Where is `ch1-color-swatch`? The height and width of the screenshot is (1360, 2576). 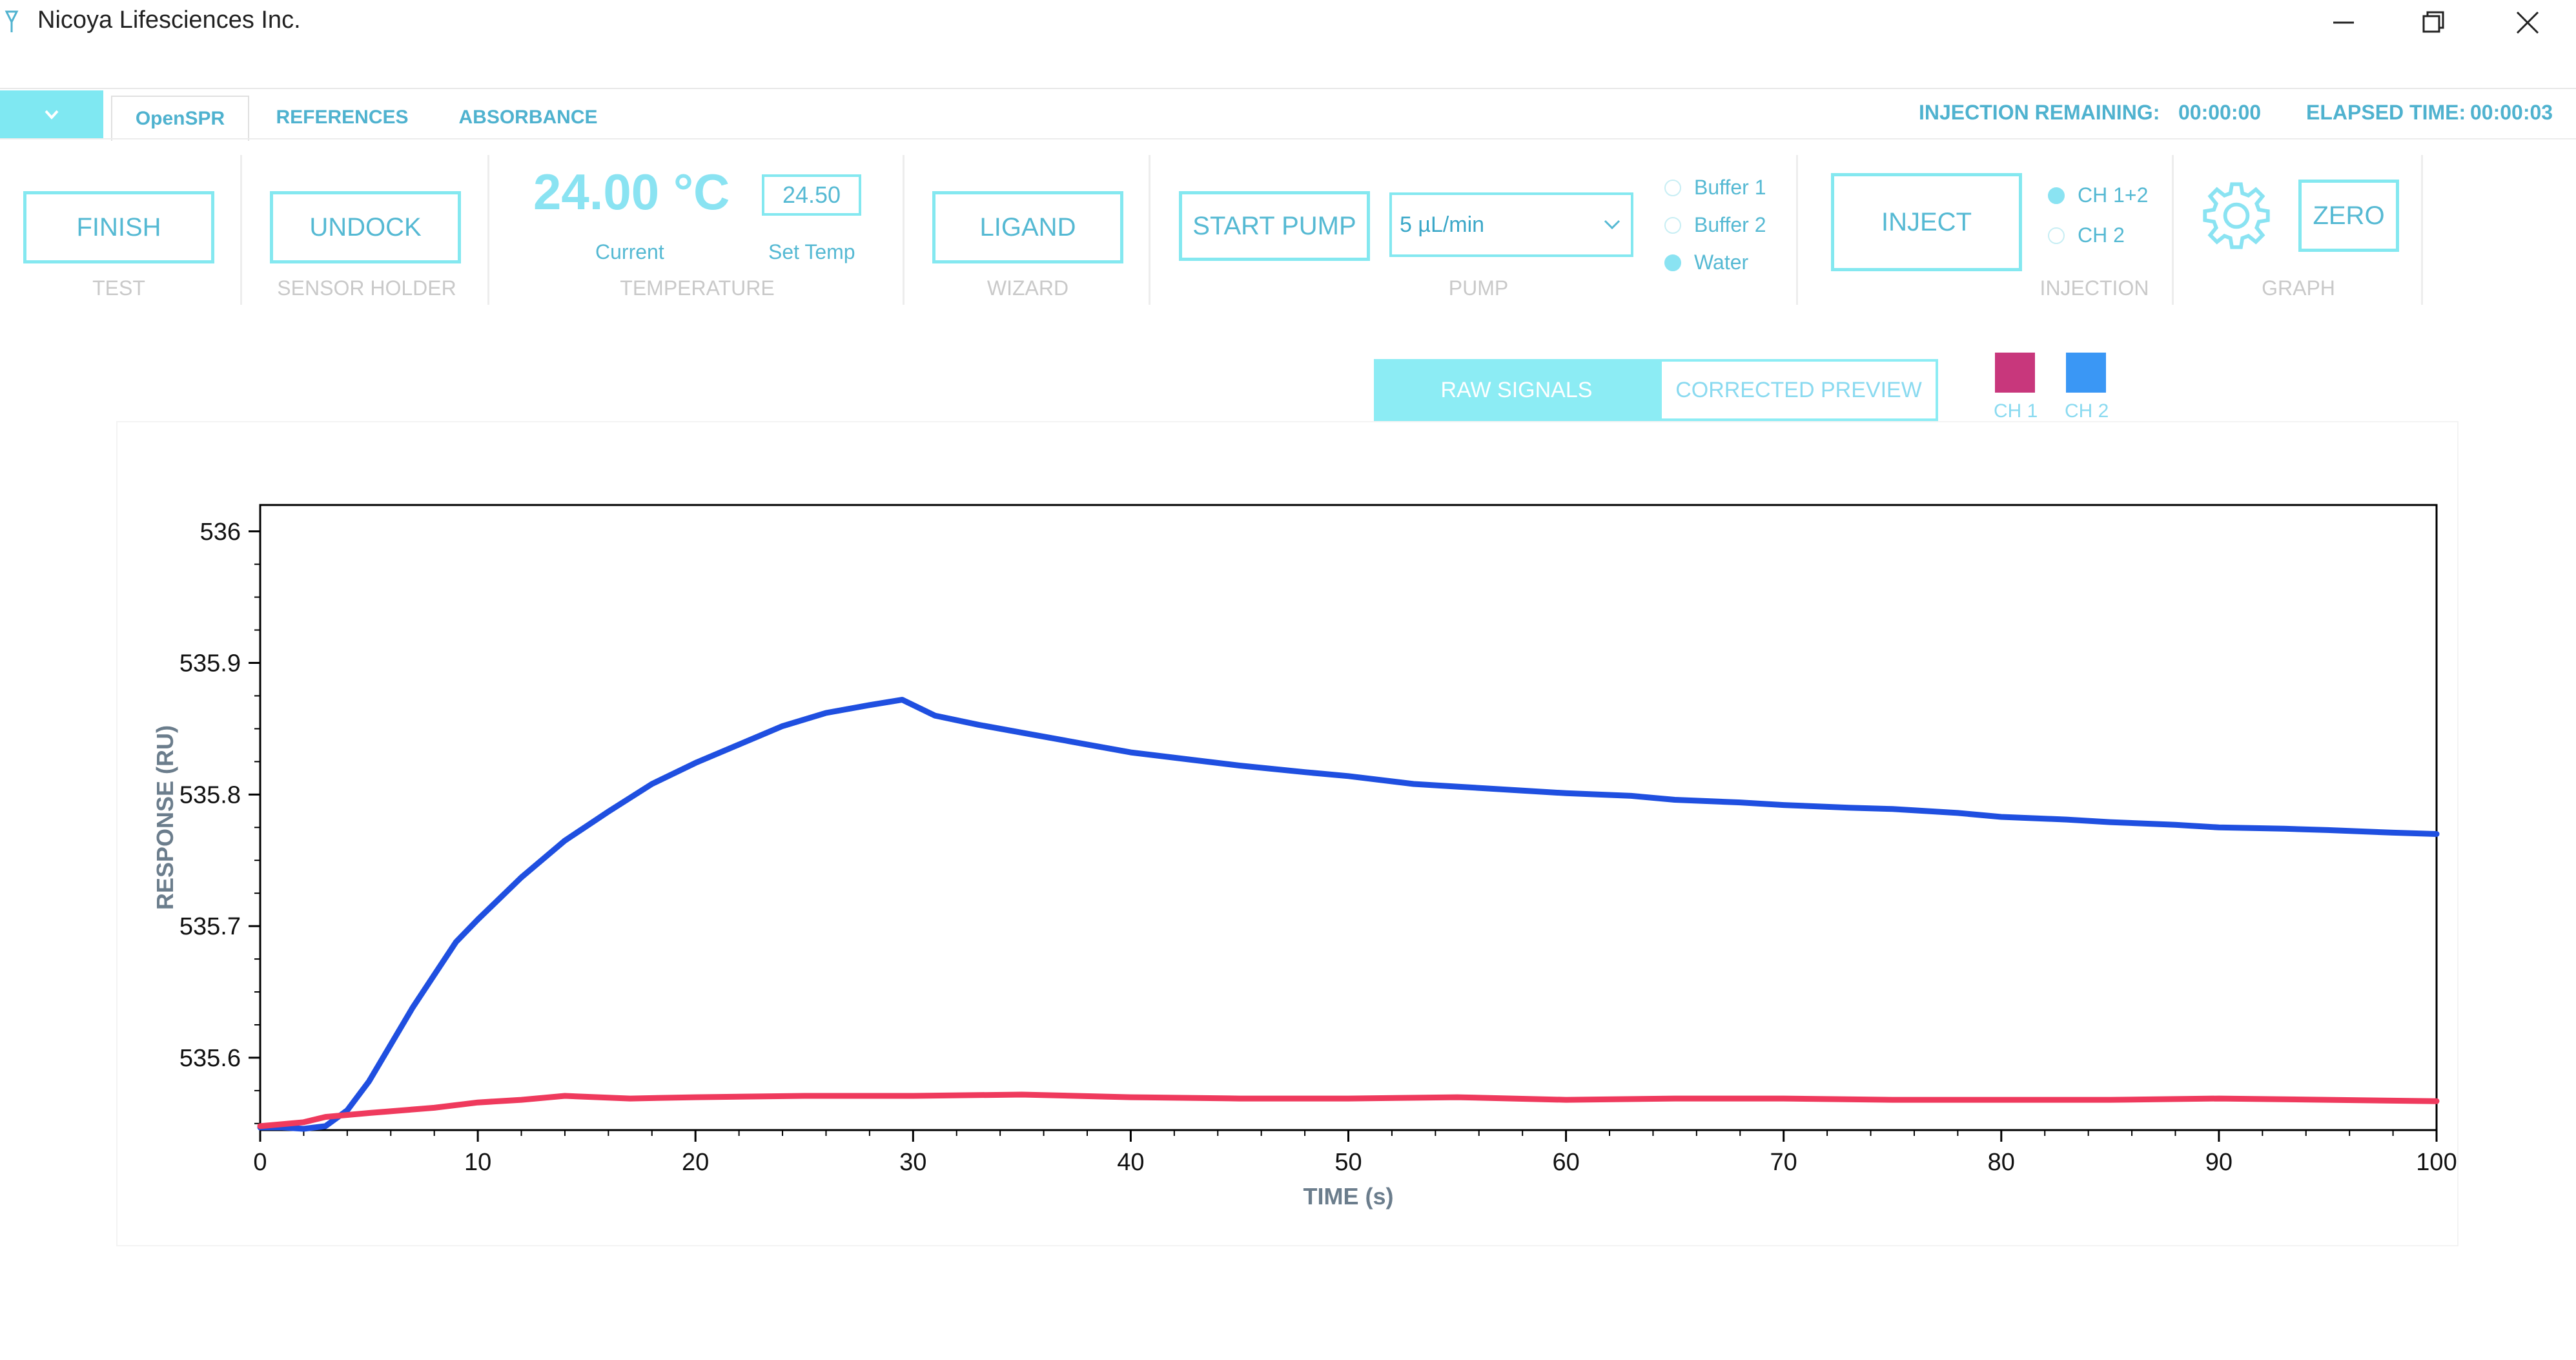 ch1-color-swatch is located at coordinates (2015, 373).